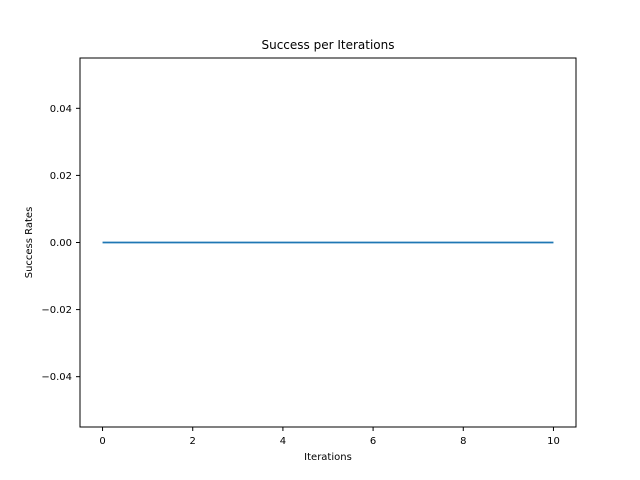  Describe the element at coordinates (61, 109) in the screenshot. I see `y-tick-label: 0.04` at that location.